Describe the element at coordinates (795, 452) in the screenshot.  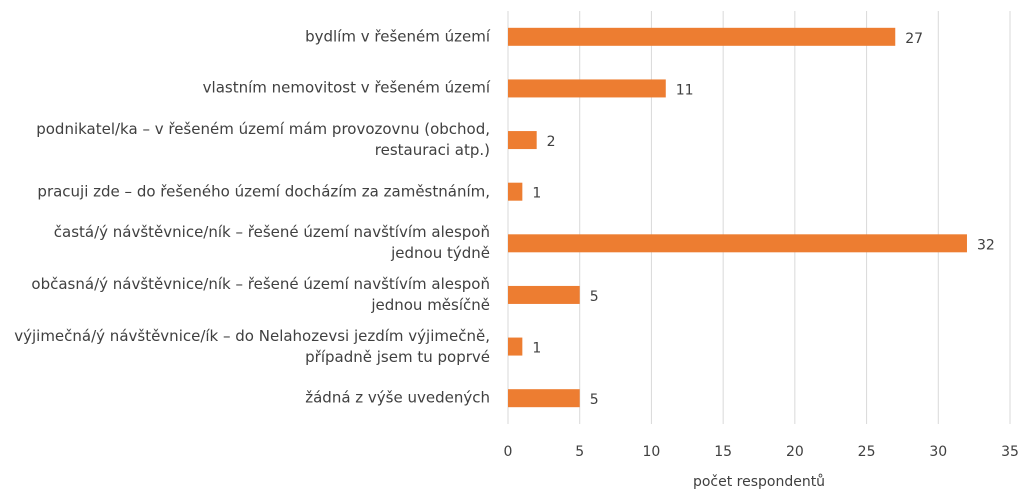
I see `x-tick-label: 20` at that location.